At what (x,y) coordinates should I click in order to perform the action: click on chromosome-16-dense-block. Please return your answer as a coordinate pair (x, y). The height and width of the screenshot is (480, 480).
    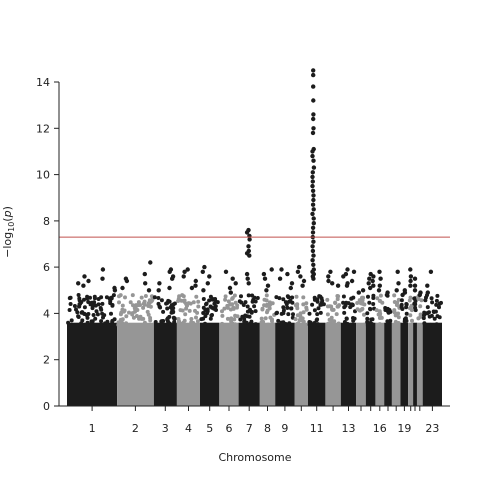
    Looking at the image, I should click on (380, 364).